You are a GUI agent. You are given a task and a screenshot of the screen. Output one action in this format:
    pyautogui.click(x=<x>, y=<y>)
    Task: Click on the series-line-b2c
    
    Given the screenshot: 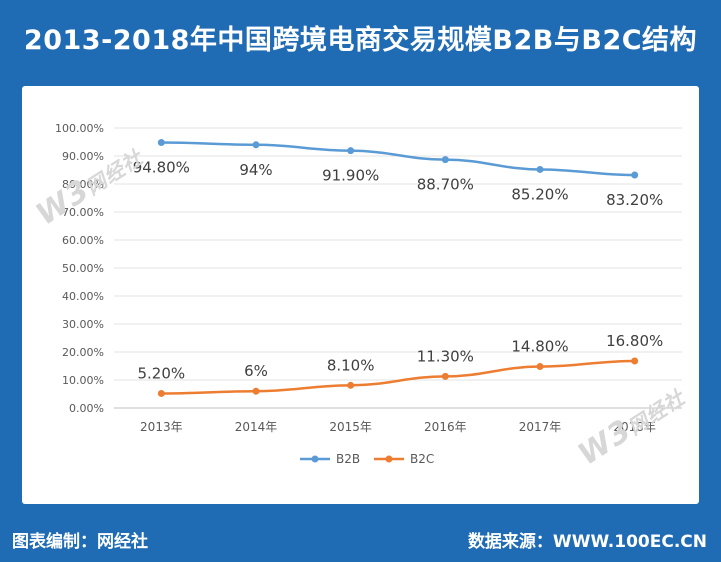 What is the action you would take?
    pyautogui.click(x=398, y=377)
    